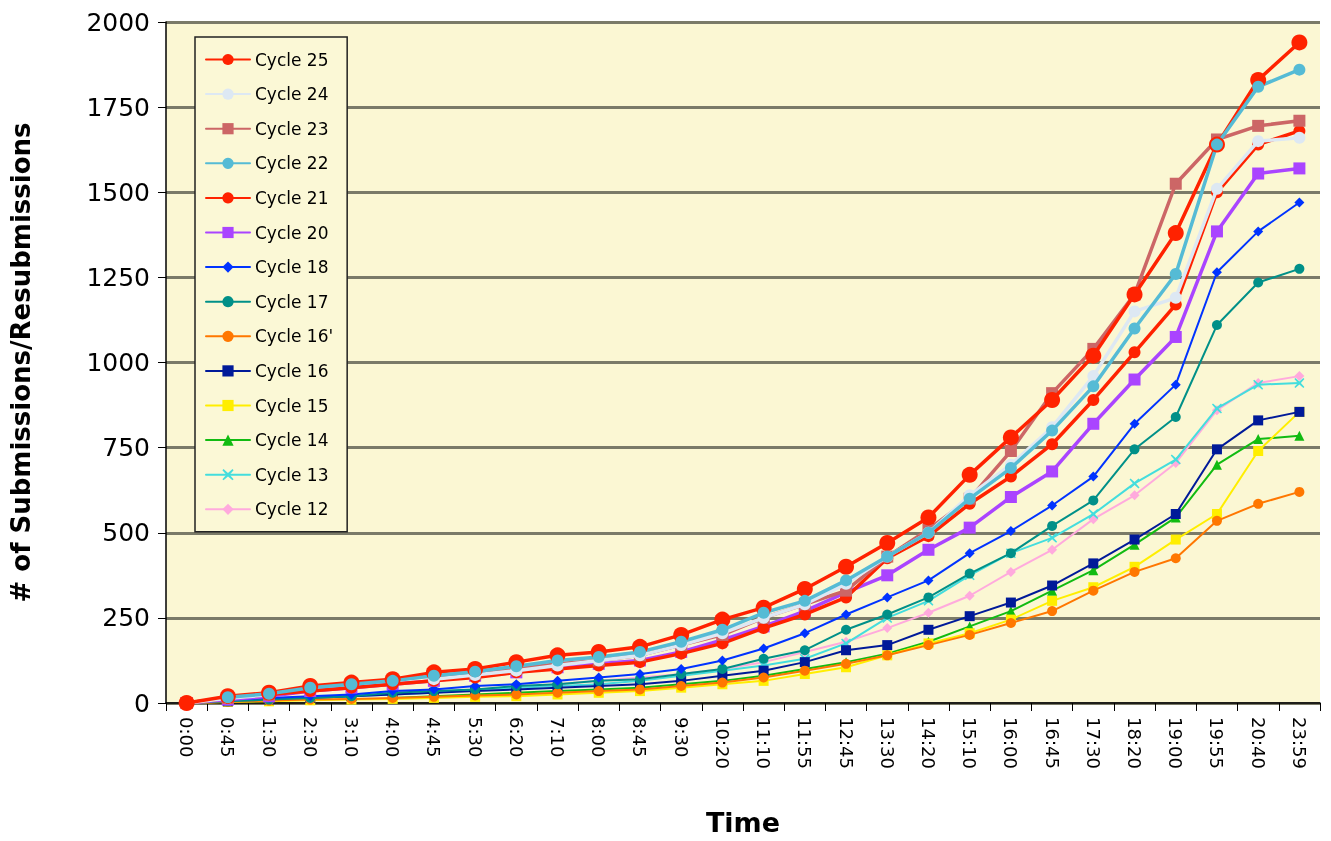 Image resolution: width=1331 pixels, height=841 pixels. I want to click on x-tick-label: 8:00, so click(599, 737).